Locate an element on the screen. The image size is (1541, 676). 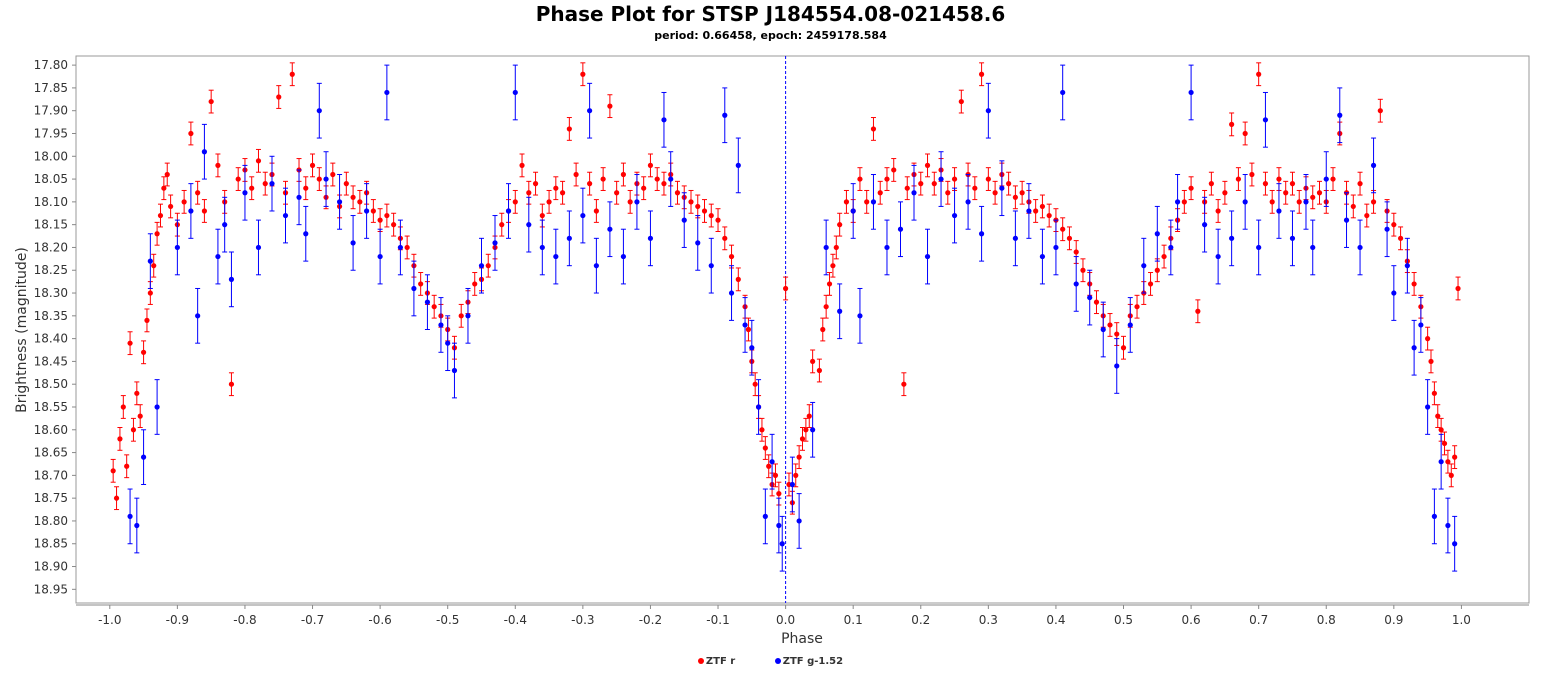
legend-item-ztf-g: ZTF g-1.52 is located at coordinates (809, 661).